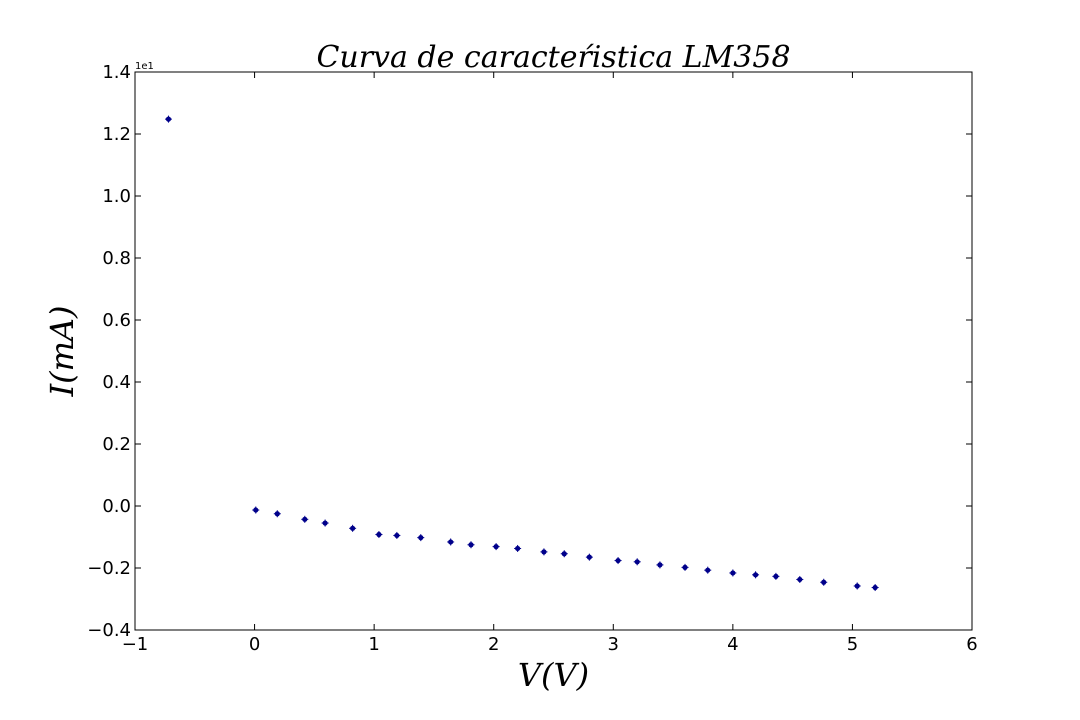 This screenshot has height=720, width=1080. Describe the element at coordinates (116, 382) in the screenshot. I see `y-tick-label: 0.4` at that location.